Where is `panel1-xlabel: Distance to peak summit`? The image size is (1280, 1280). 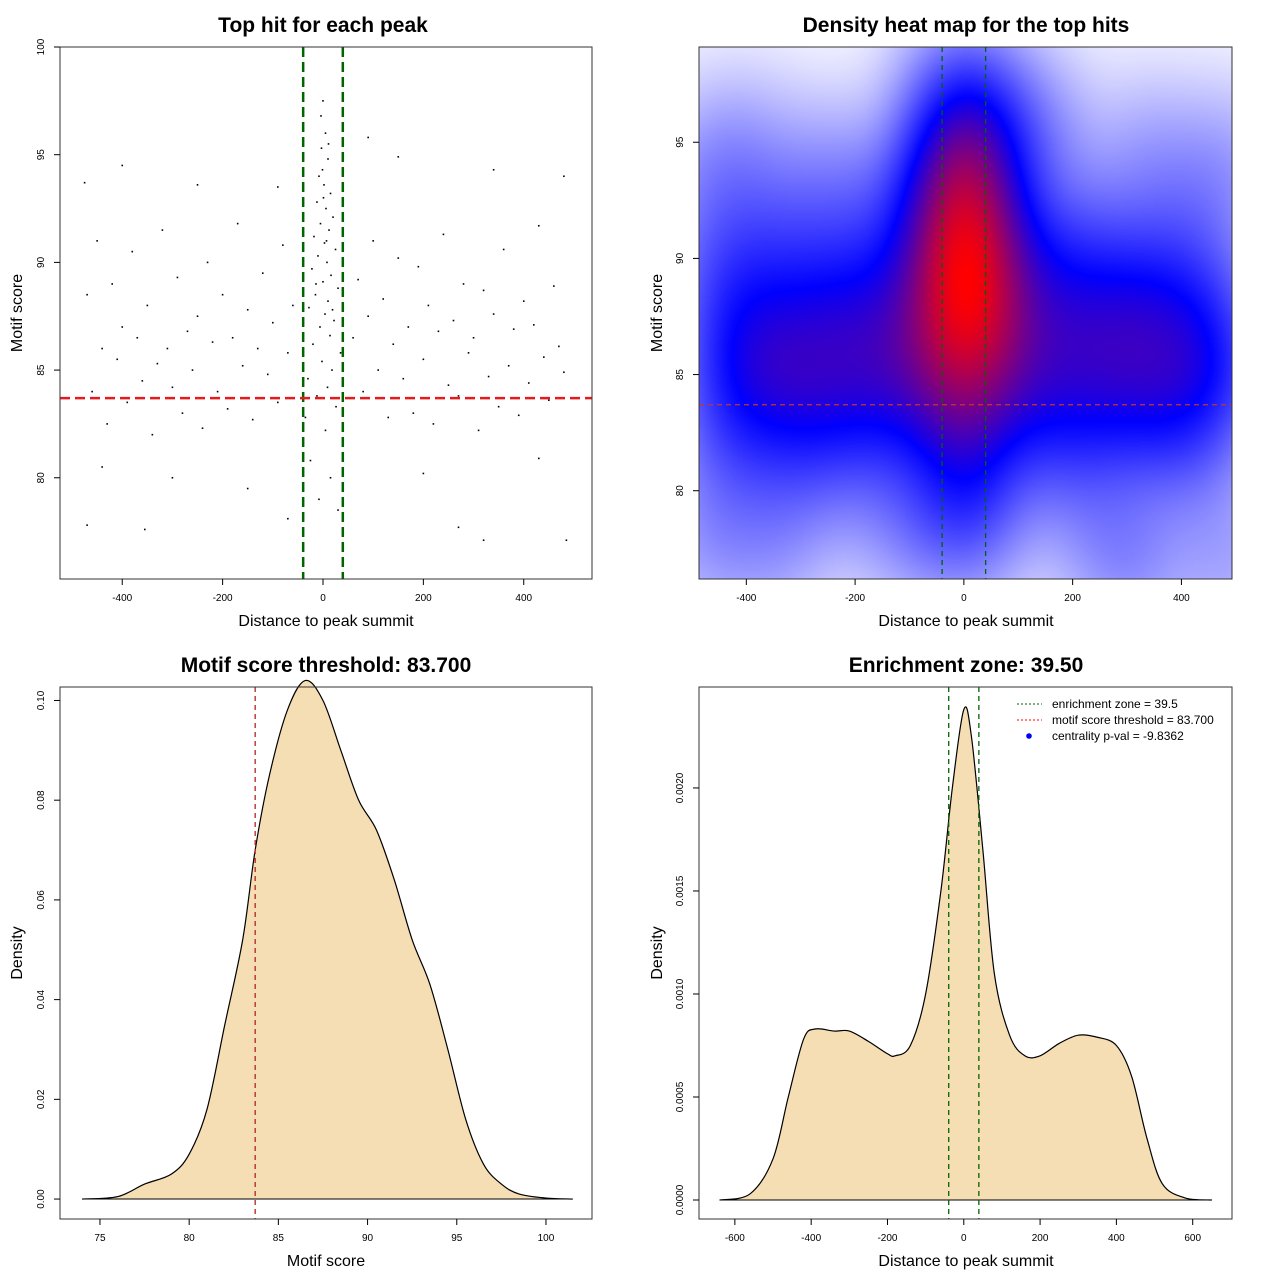
panel1-xlabel: Distance to peak summit is located at coordinates (326, 621).